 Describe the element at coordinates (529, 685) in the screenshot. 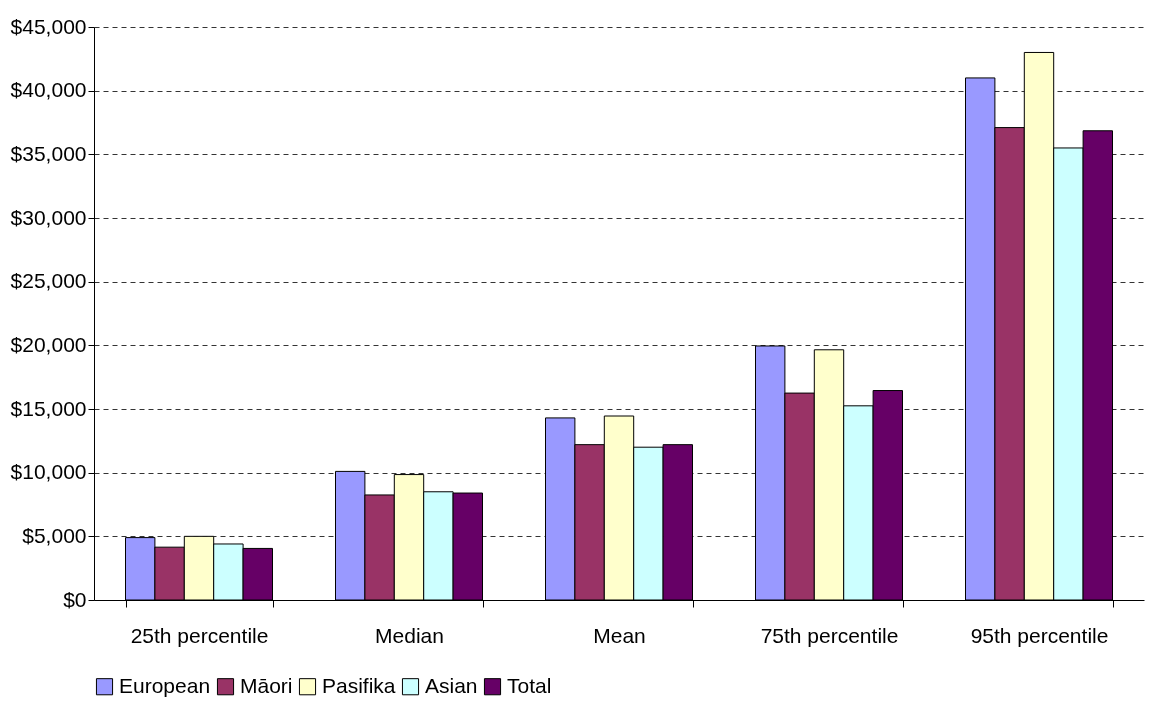

I see `legend-label: Total` at that location.